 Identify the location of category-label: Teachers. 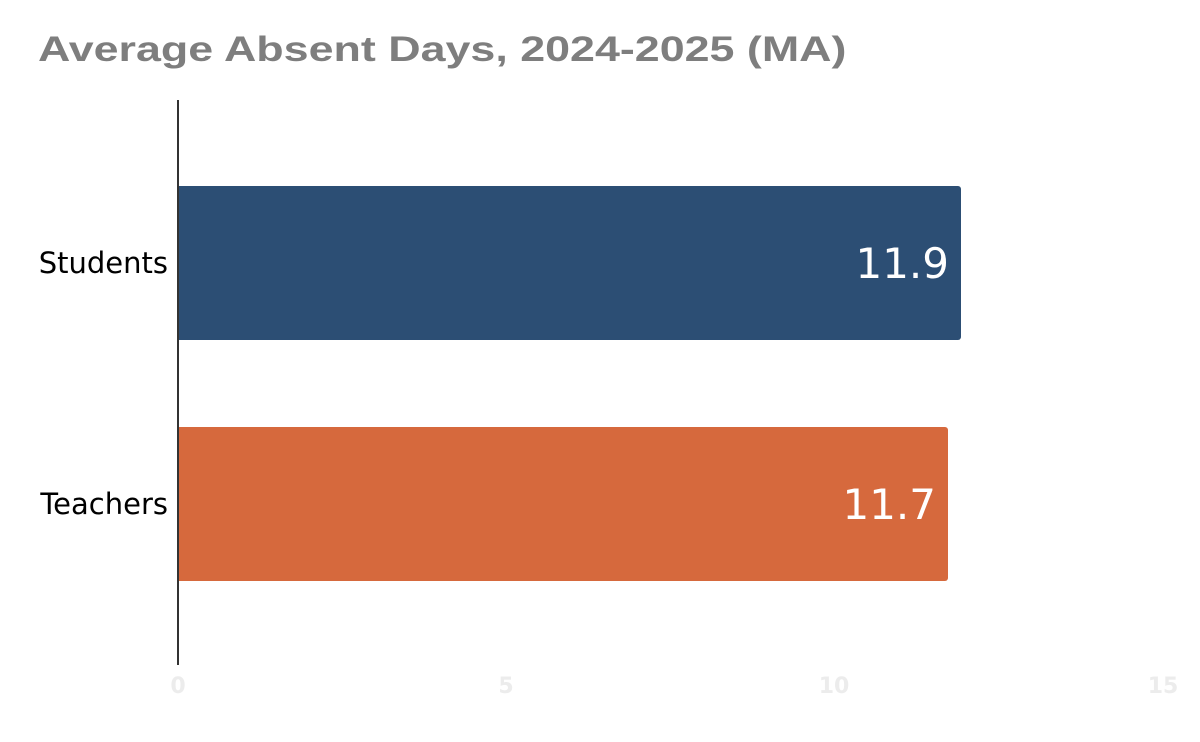
(104, 504).